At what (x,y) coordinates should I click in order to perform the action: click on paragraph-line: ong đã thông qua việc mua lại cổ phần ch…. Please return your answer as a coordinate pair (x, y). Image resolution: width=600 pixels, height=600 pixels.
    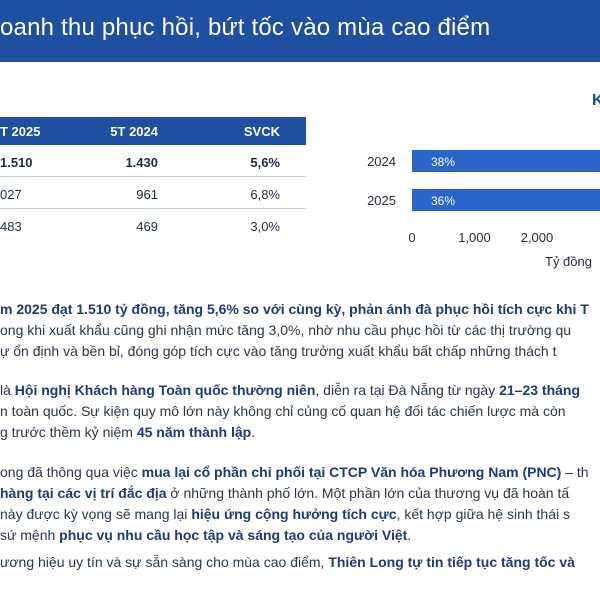
    Looking at the image, I should click on (300, 472).